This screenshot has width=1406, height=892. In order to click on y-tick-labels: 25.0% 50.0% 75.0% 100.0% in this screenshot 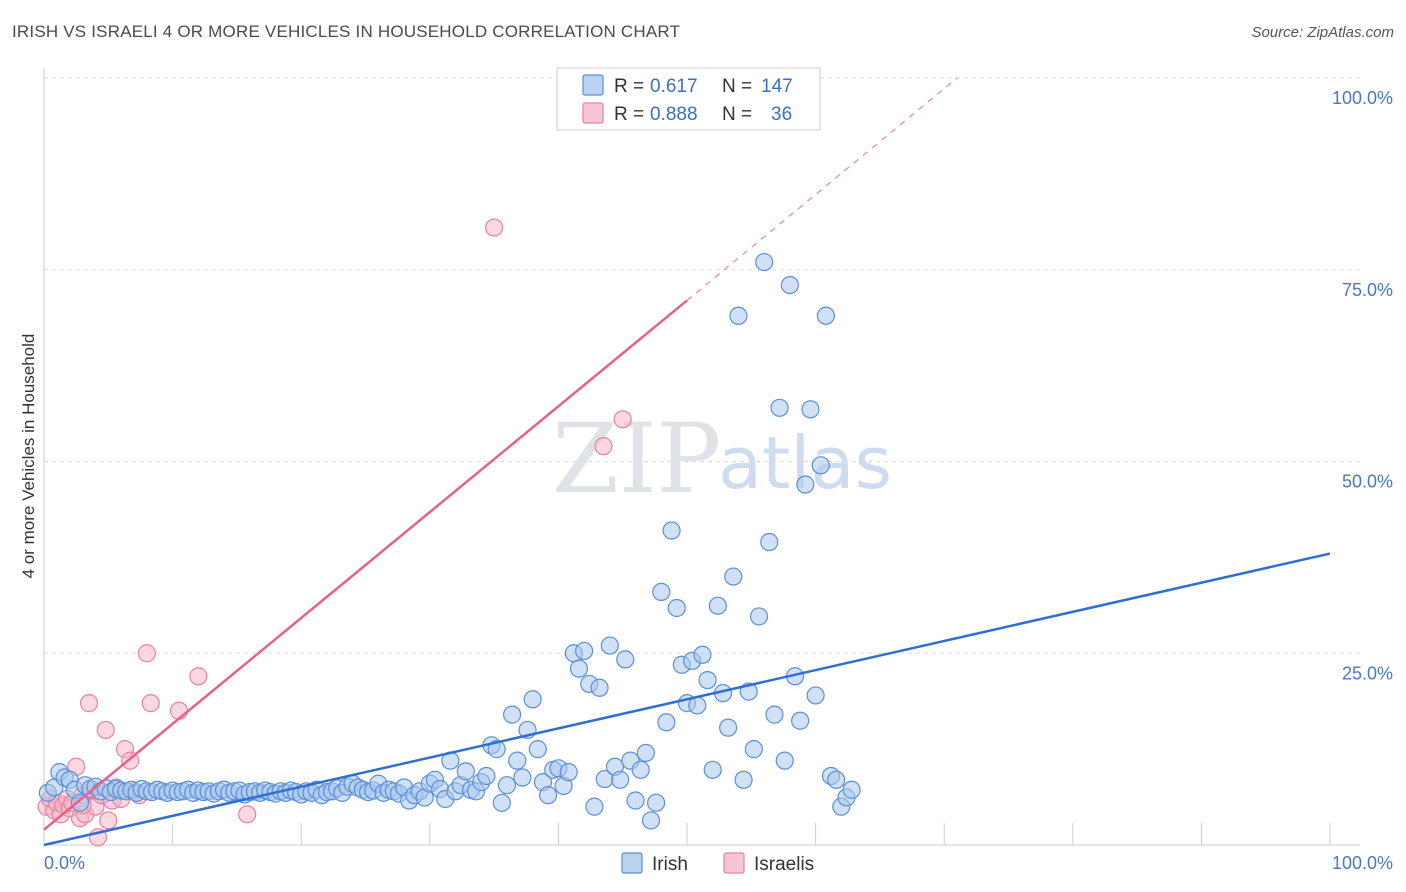, I will do `click(1362, 385)`.